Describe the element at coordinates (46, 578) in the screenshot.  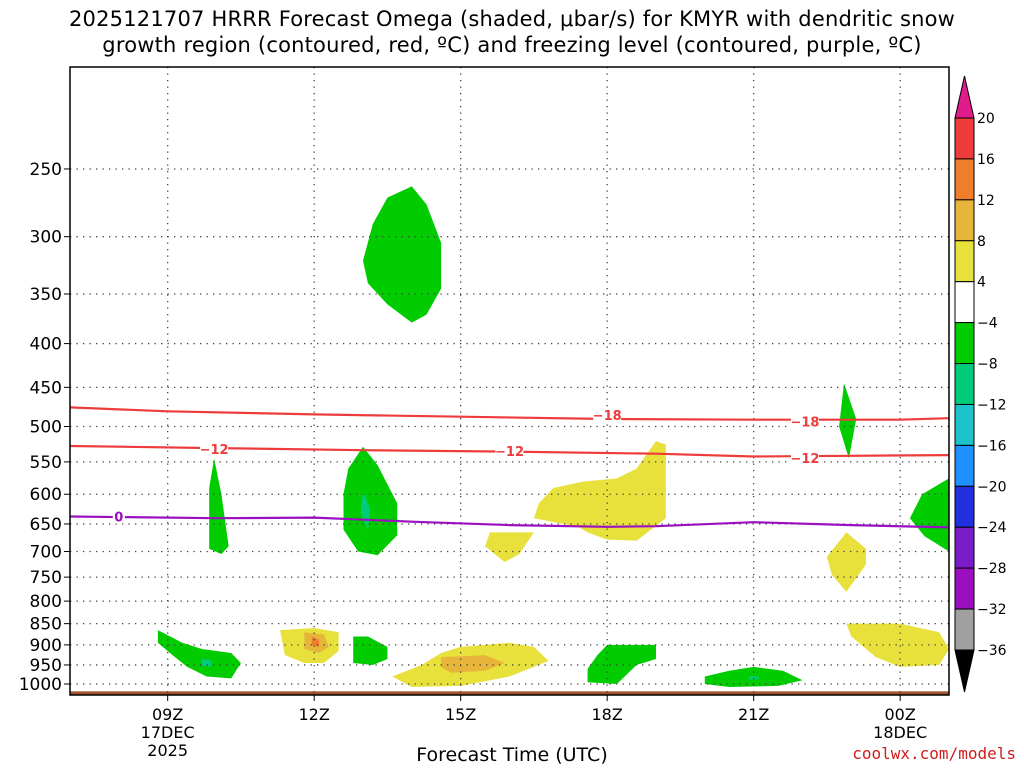
I see `y-tick-label-750: 750` at that location.